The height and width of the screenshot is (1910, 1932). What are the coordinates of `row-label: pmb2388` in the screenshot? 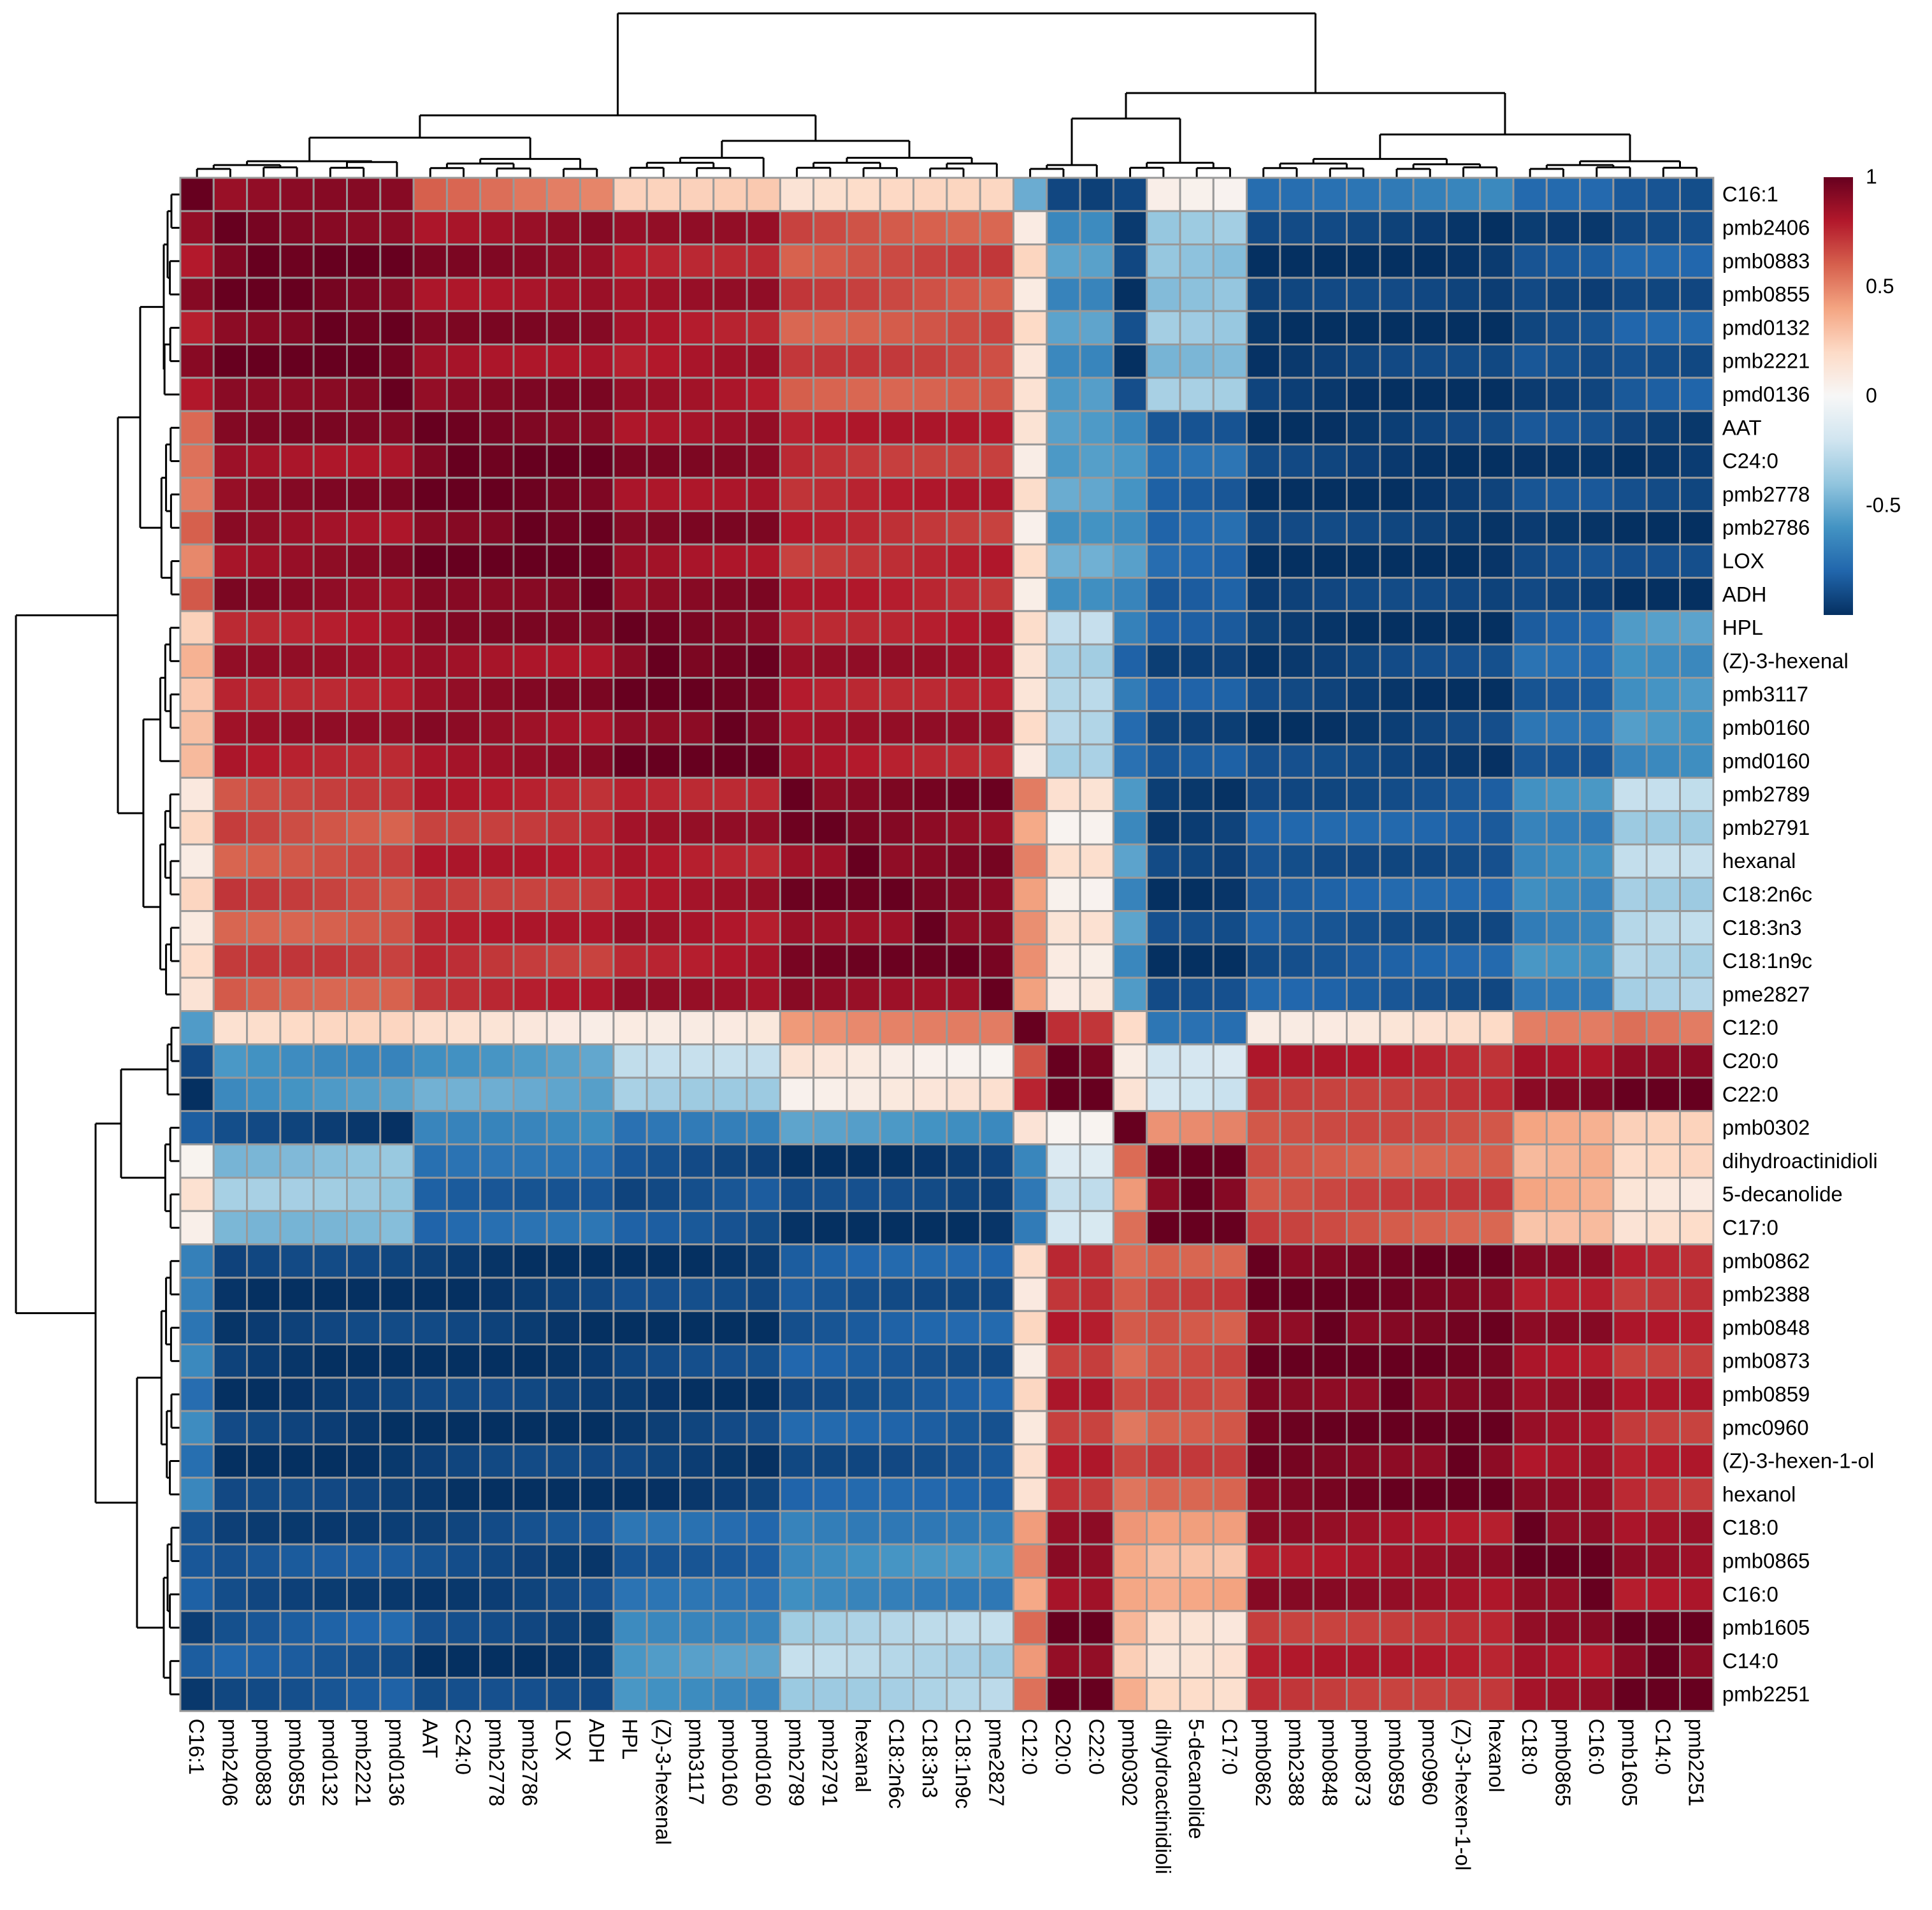 It's located at (1766, 1294).